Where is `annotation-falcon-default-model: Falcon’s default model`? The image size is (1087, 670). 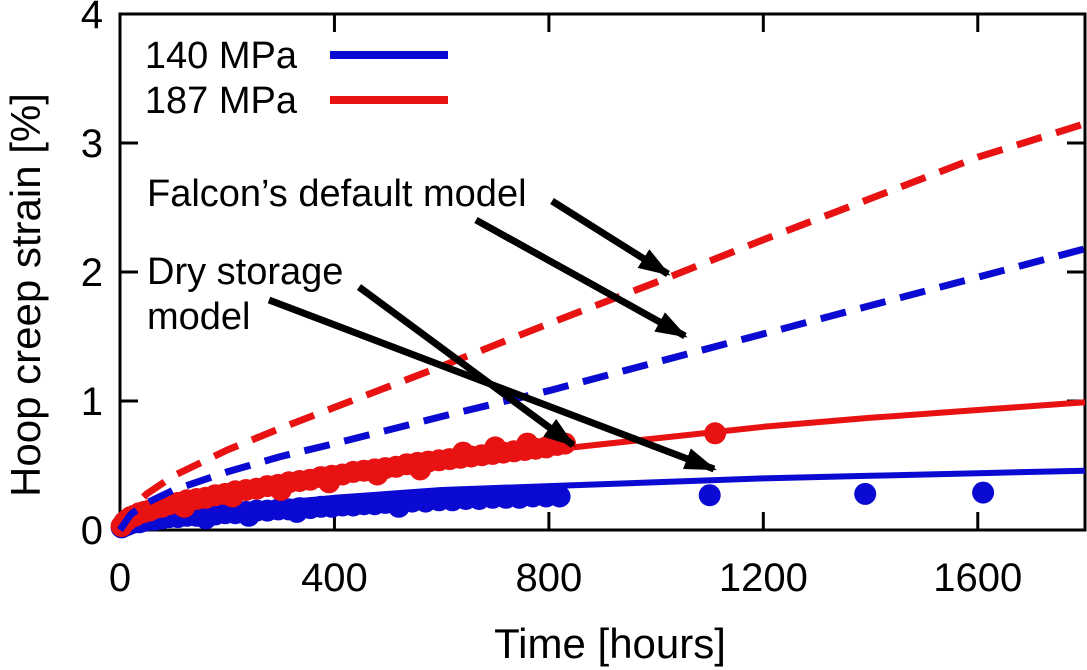
annotation-falcon-default-model: Falcon’s default model is located at coordinates (337, 194).